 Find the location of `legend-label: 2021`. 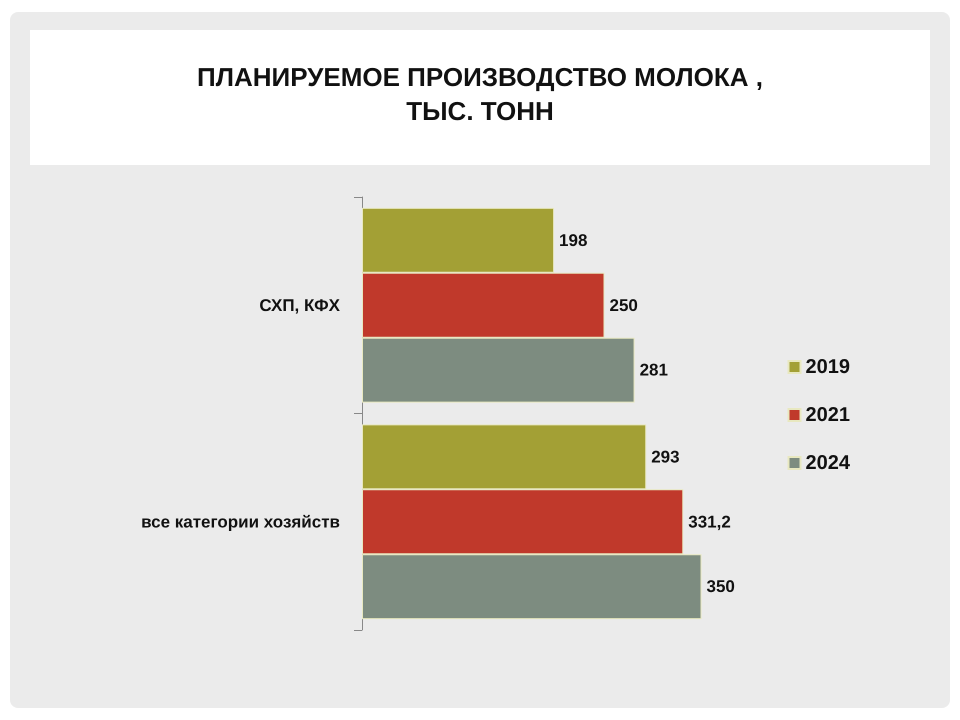

legend-label: 2021 is located at coordinates (828, 415).